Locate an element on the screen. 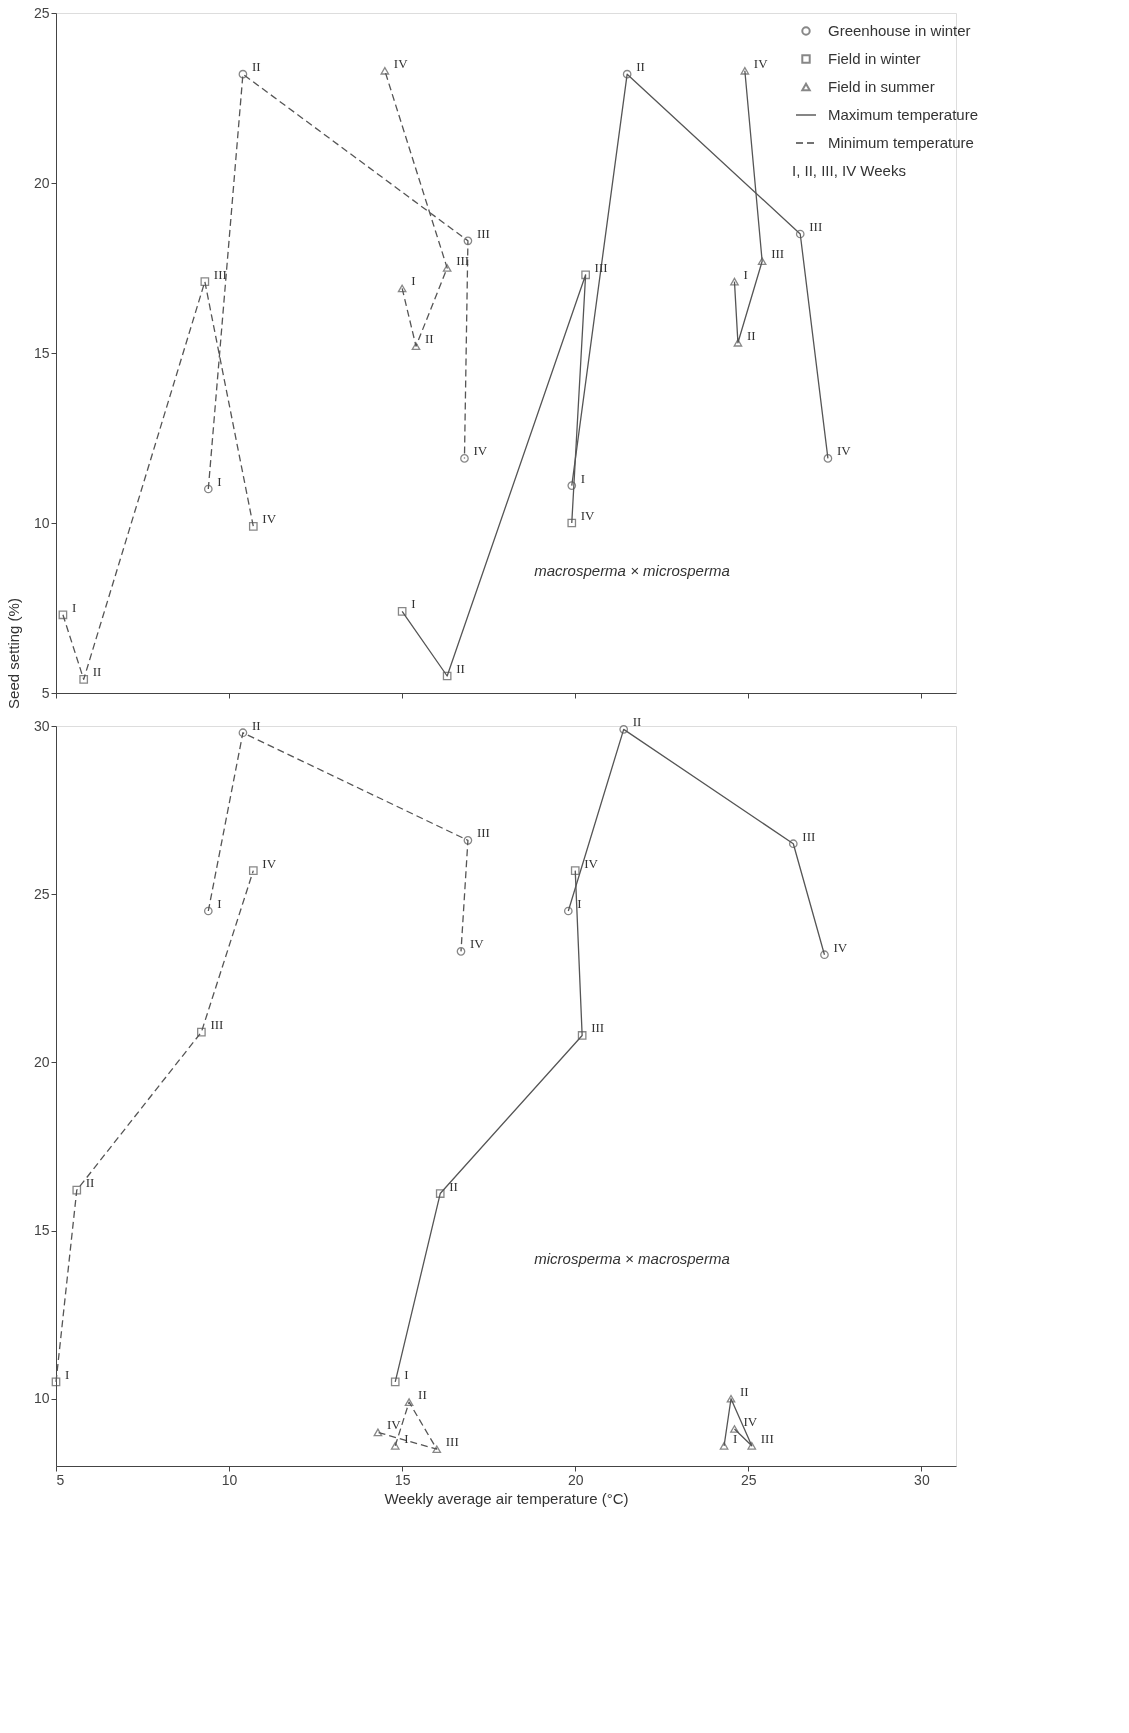  legend-label: Field in summer is located at coordinates (881, 86).